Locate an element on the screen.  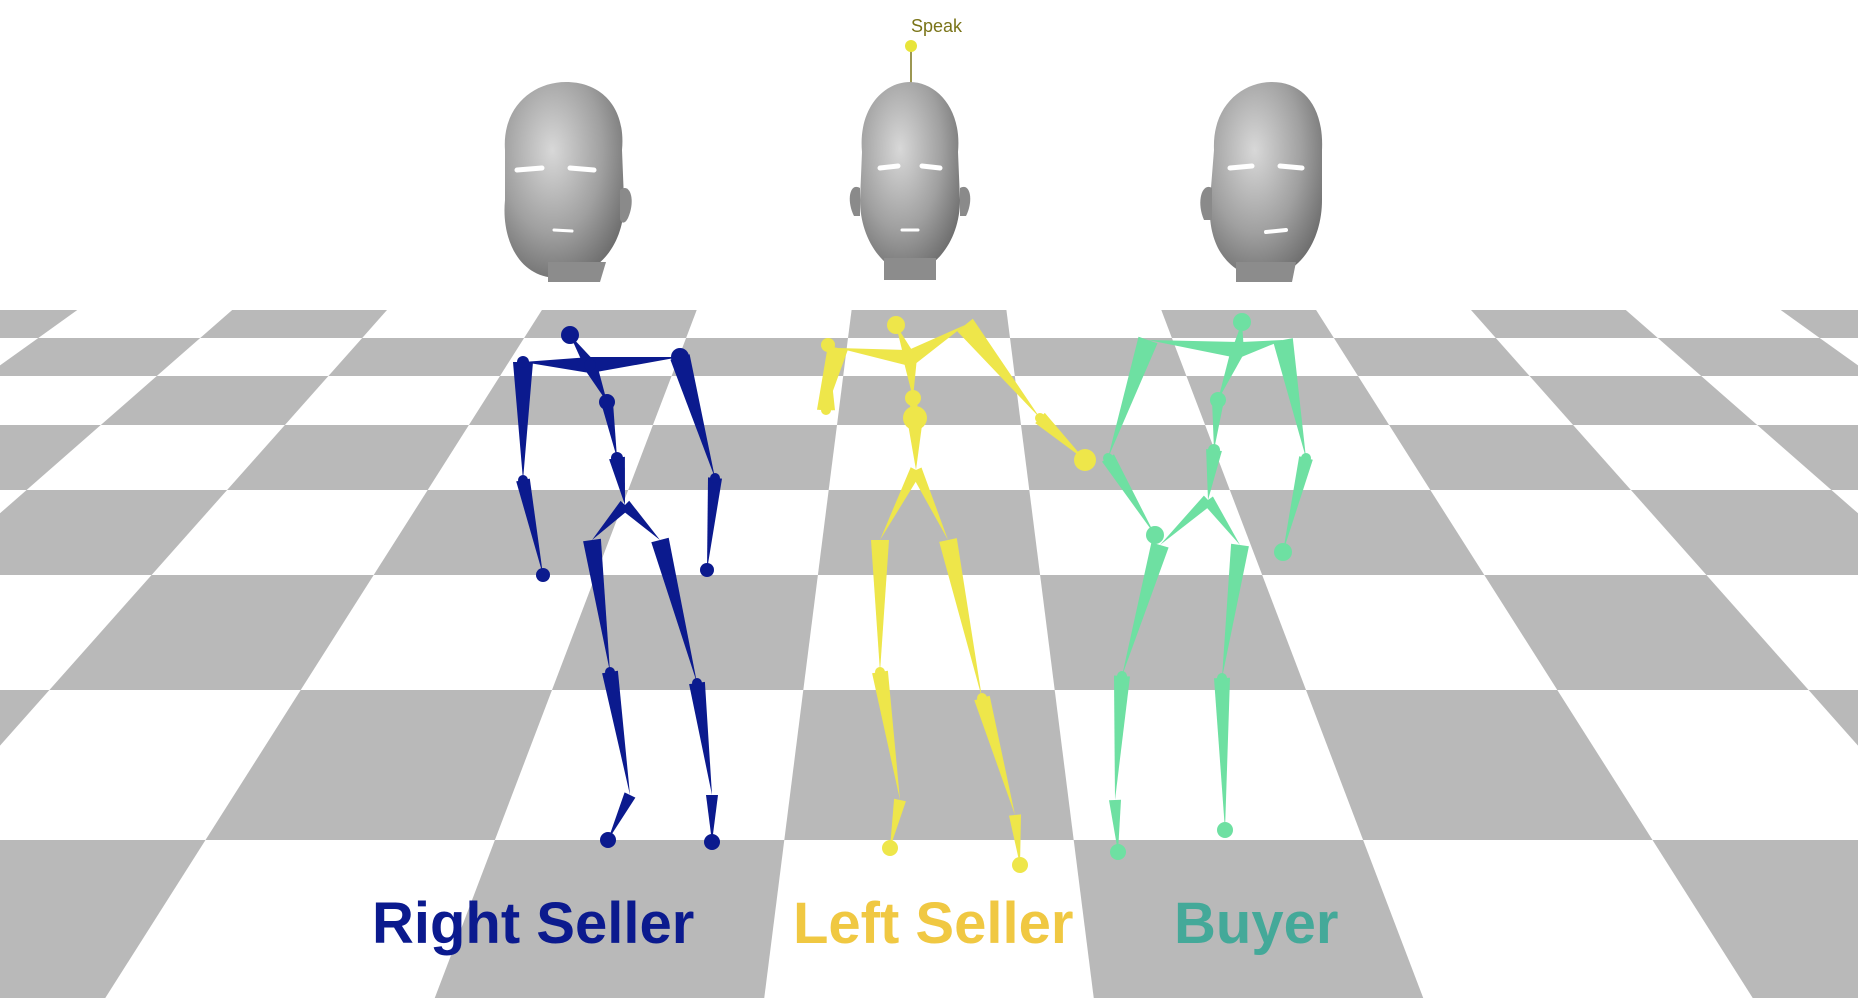
heads-group is located at coordinates (913, 182).